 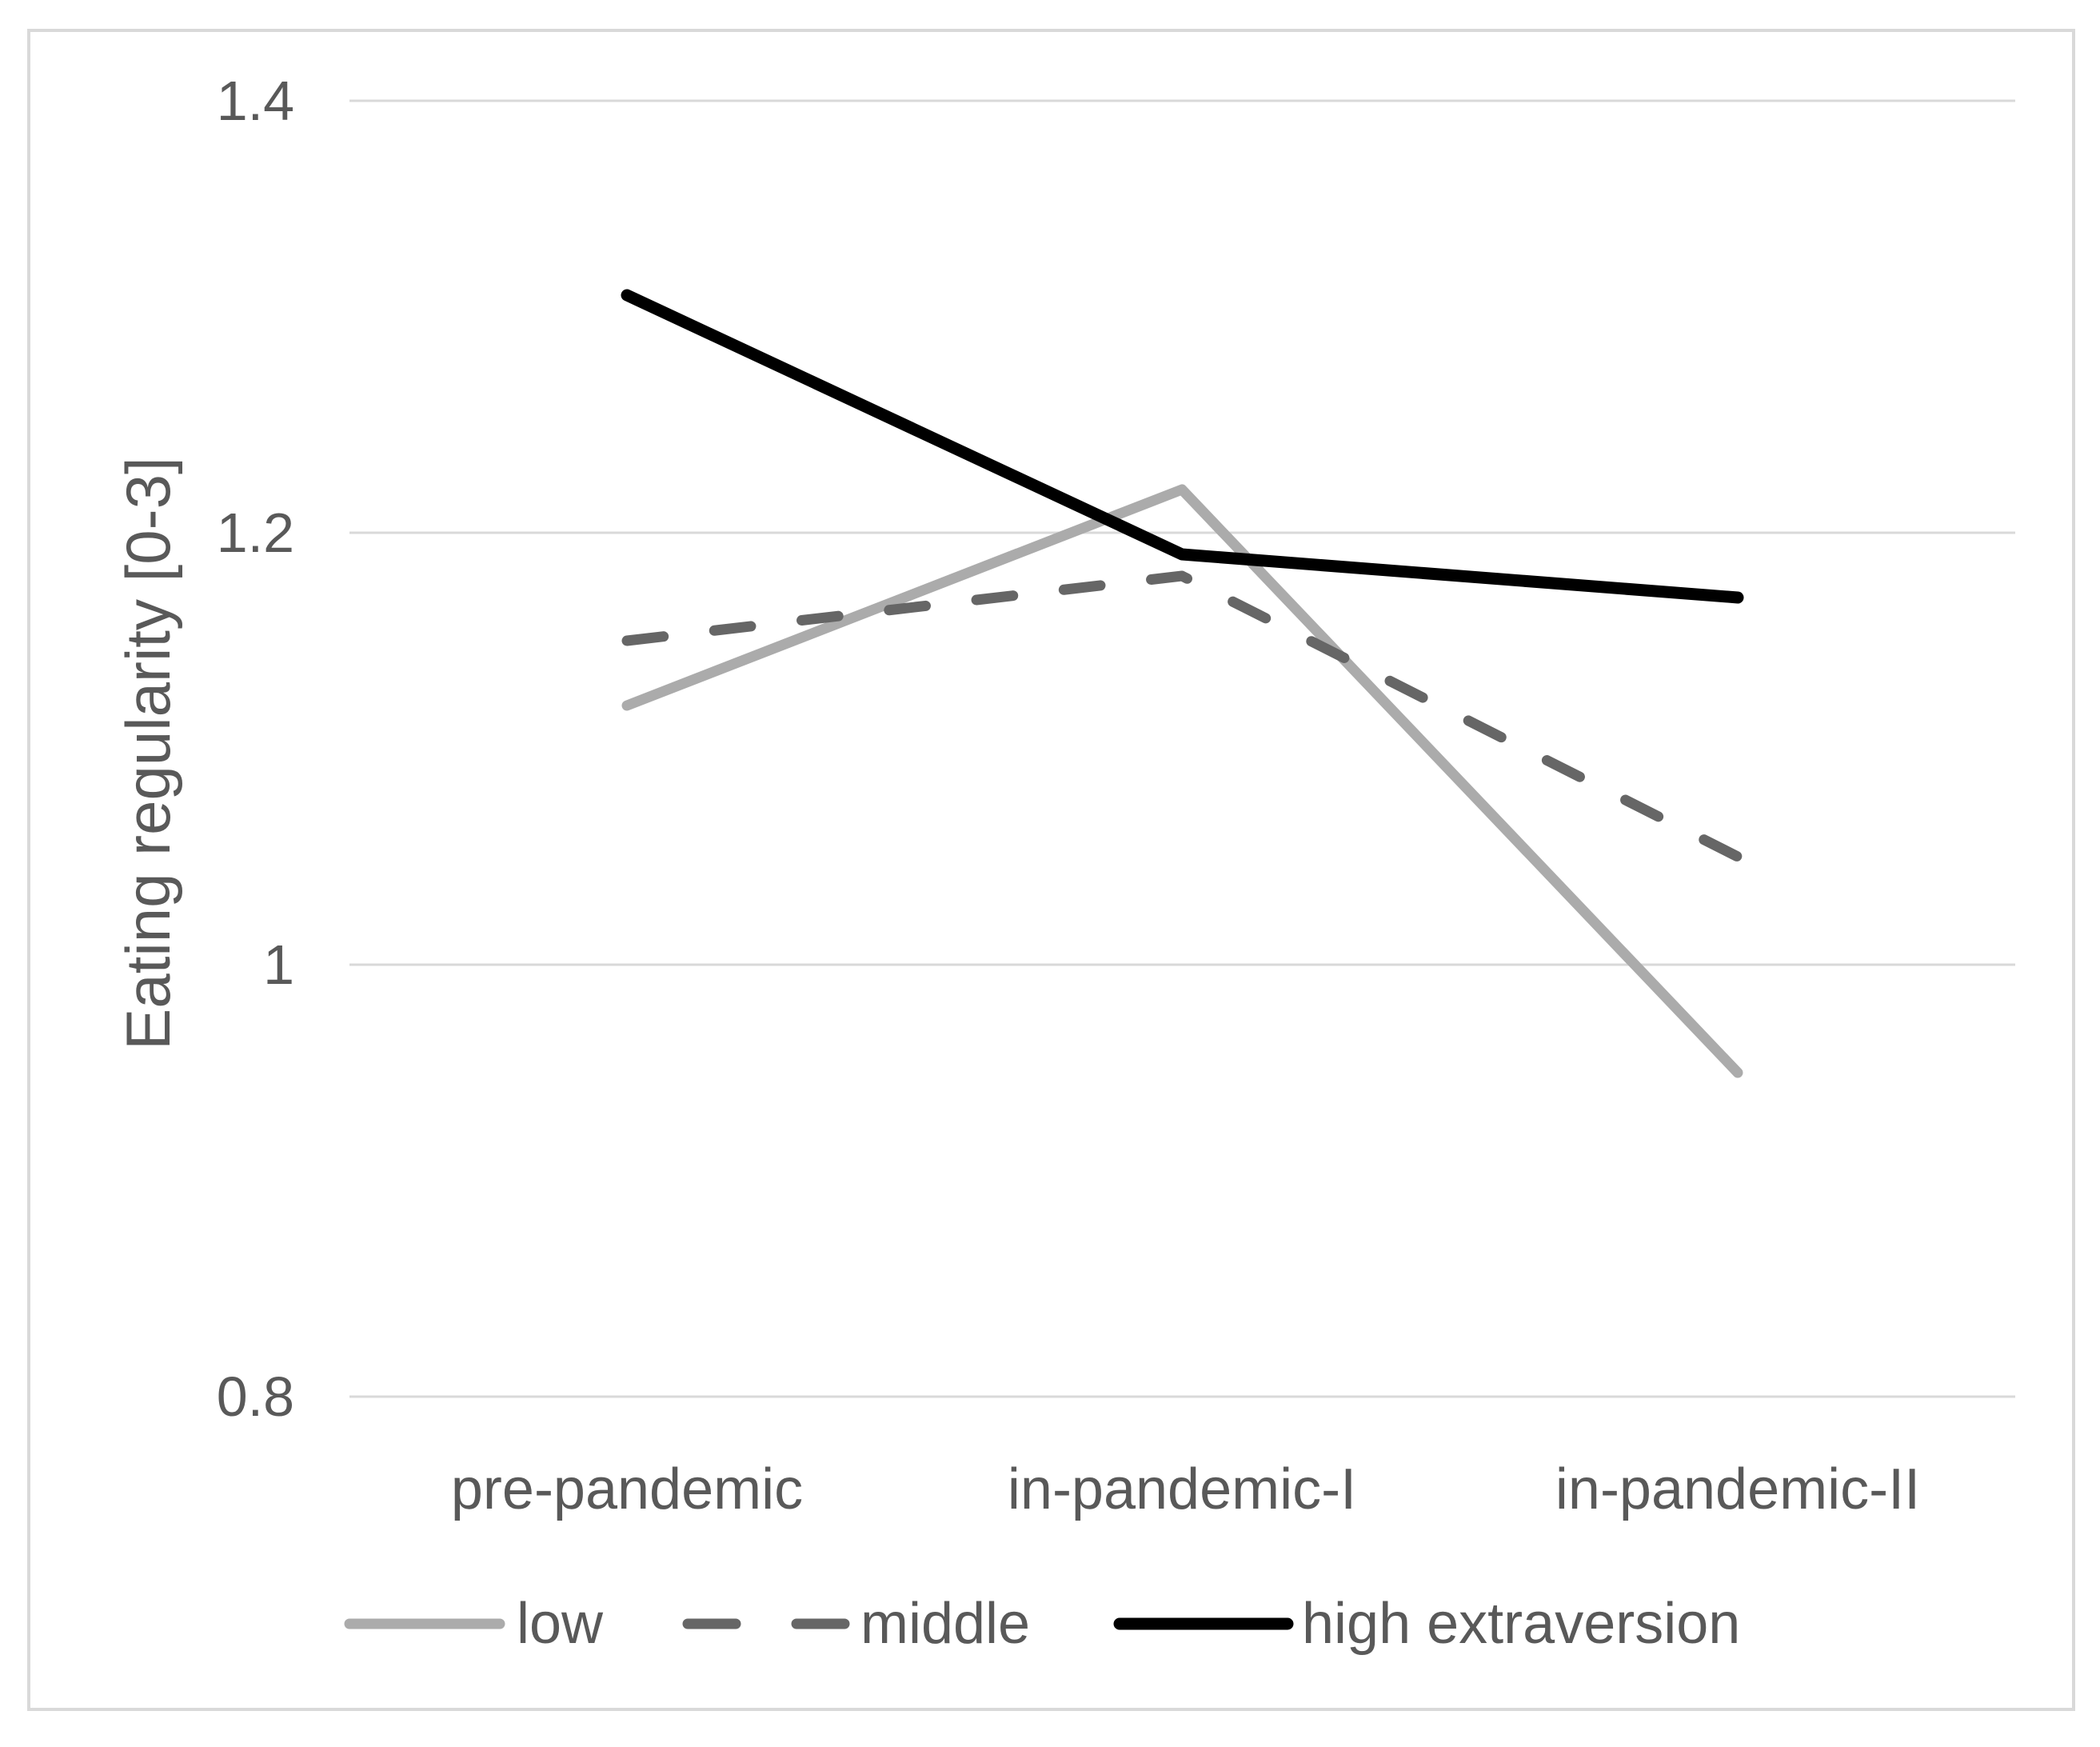 I want to click on series-line-middle, so click(x=1182, y=716).